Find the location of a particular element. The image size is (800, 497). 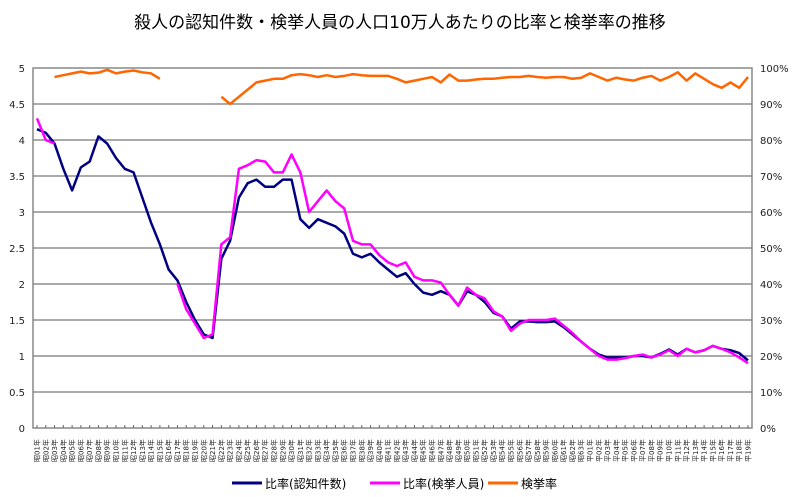

y2-tick-label: 80% is located at coordinates (771, 141).